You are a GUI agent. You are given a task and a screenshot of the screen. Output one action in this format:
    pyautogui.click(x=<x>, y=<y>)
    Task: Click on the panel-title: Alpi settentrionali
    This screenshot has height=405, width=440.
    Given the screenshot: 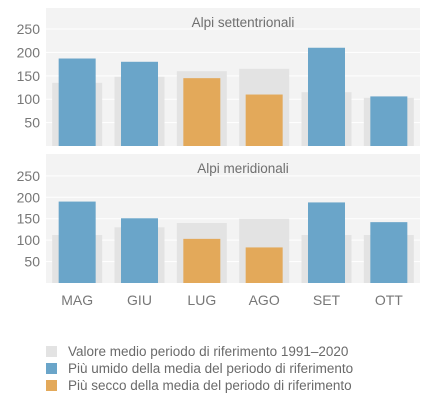 What is the action you would take?
    pyautogui.click(x=243, y=22)
    